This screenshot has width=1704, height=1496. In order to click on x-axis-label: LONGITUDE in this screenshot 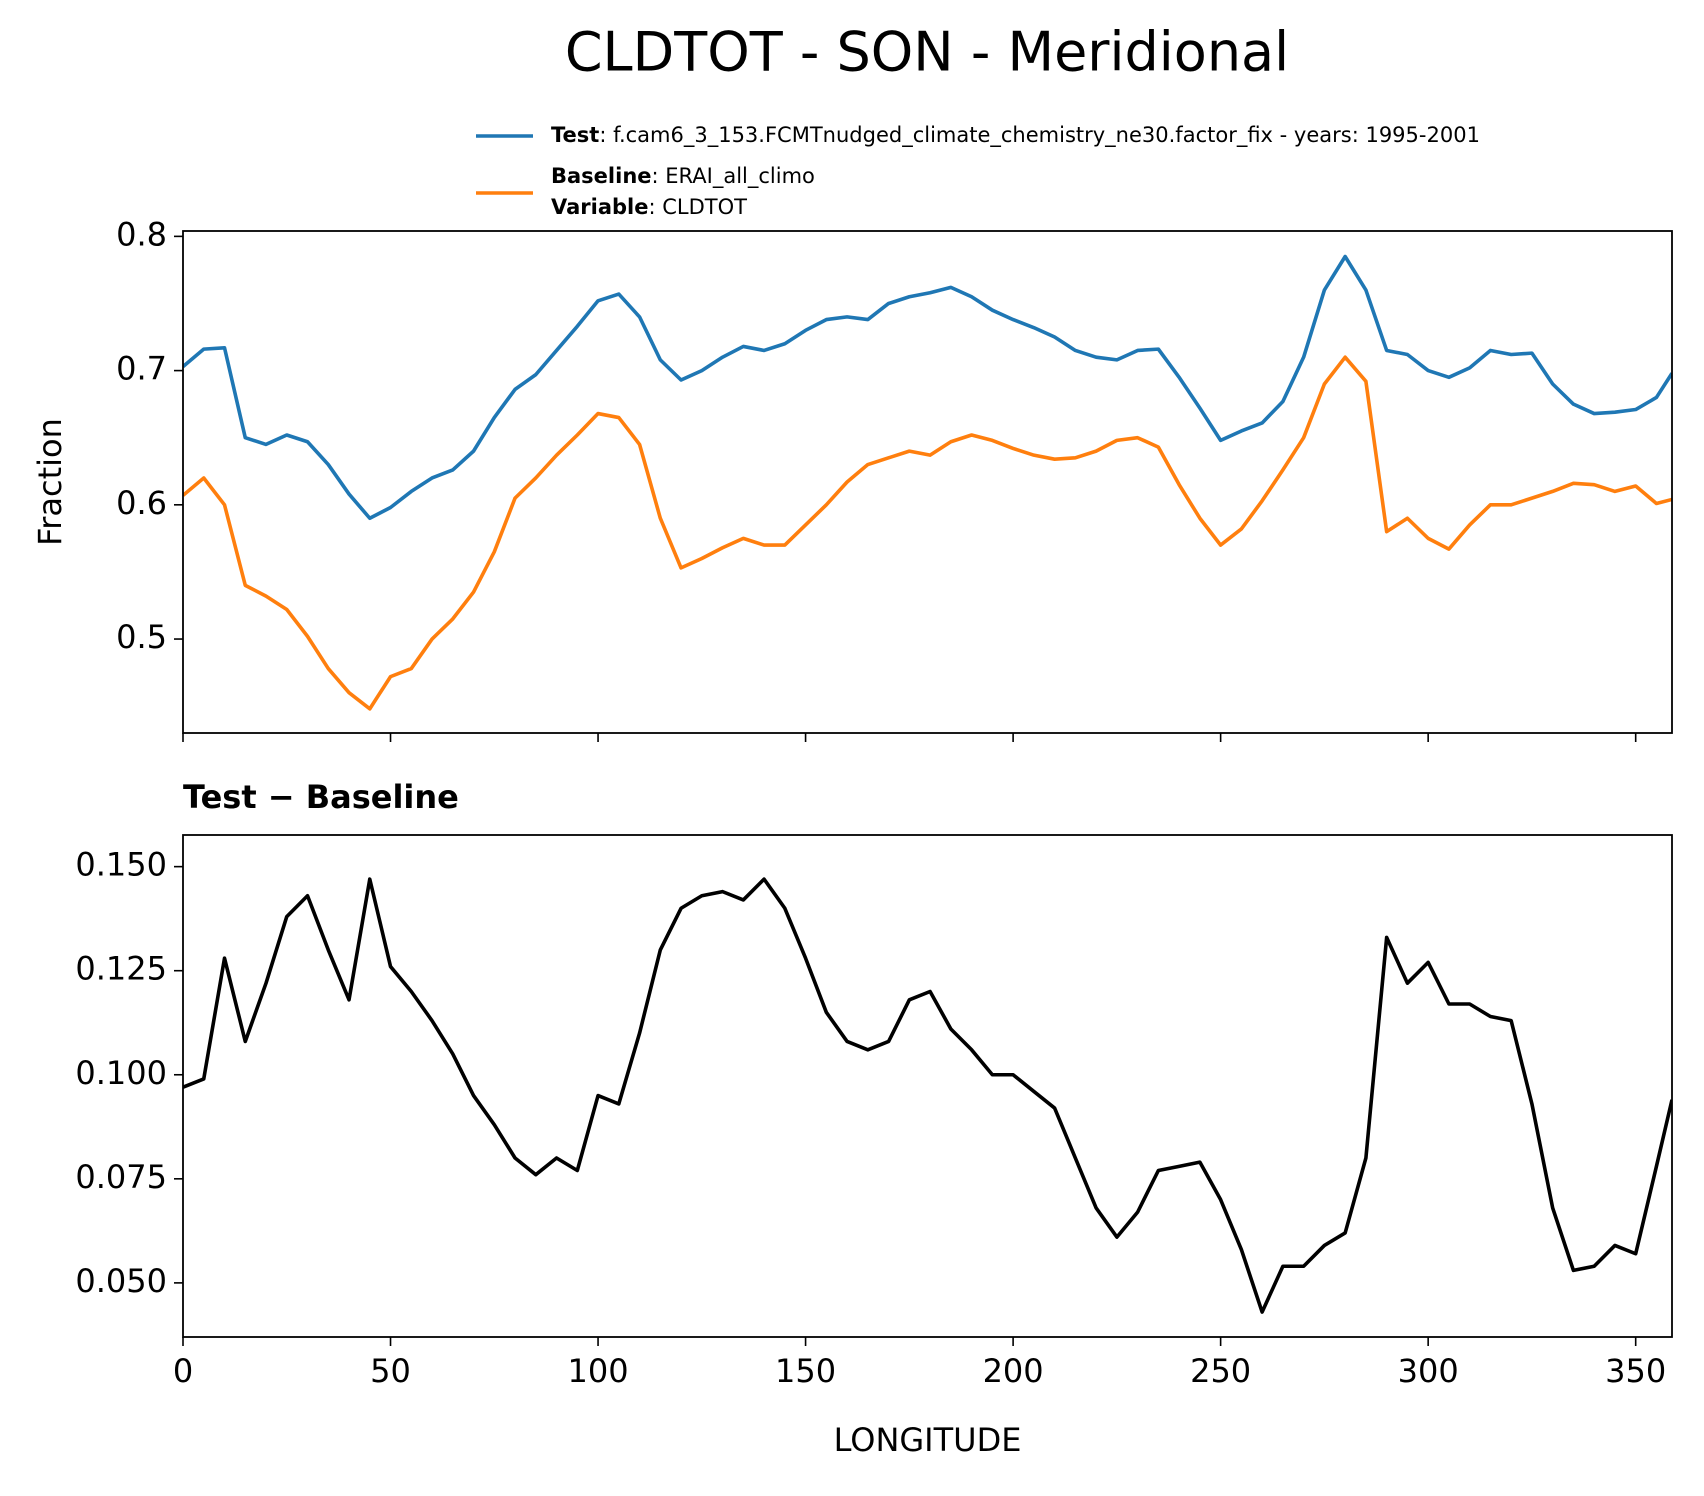, I will do `click(928, 1440)`.